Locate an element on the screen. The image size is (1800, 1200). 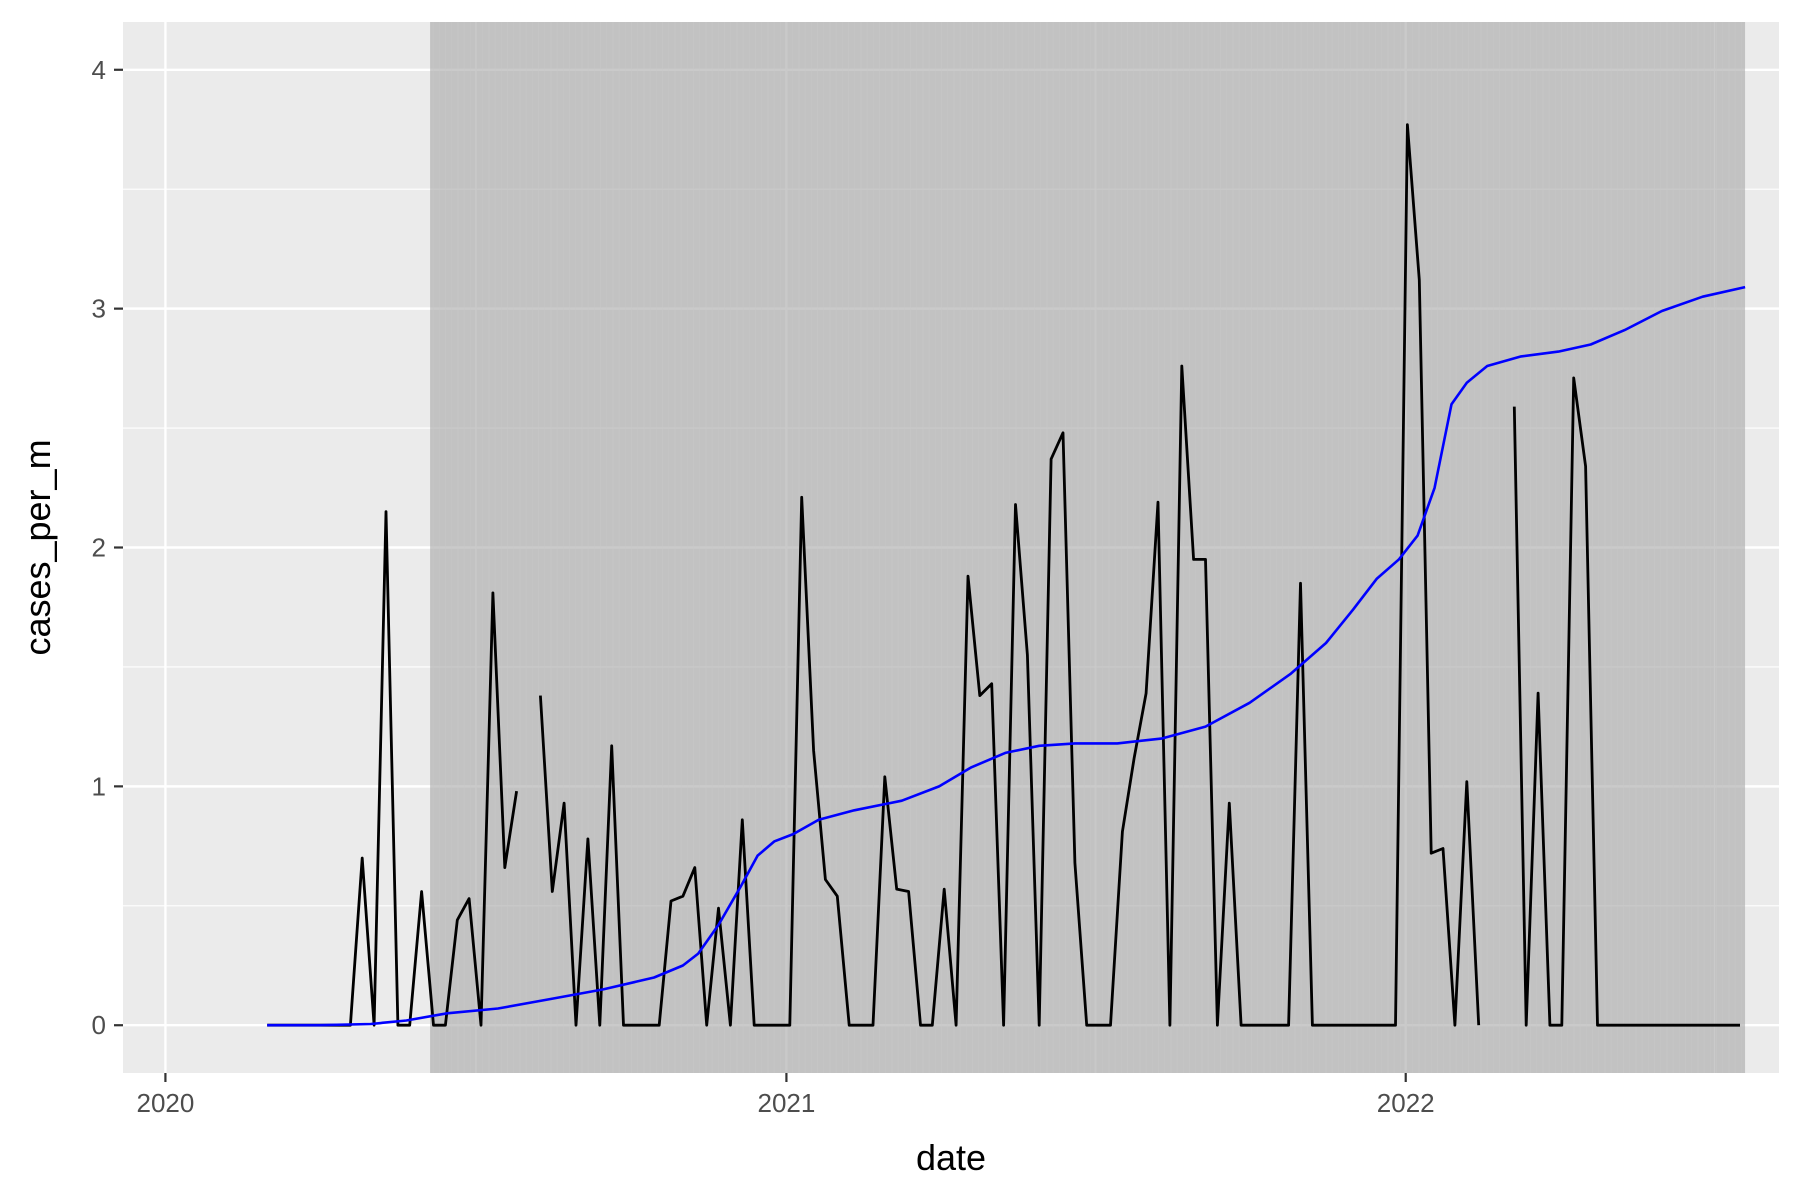
y-tick-label: 1 is located at coordinates (99, 786).